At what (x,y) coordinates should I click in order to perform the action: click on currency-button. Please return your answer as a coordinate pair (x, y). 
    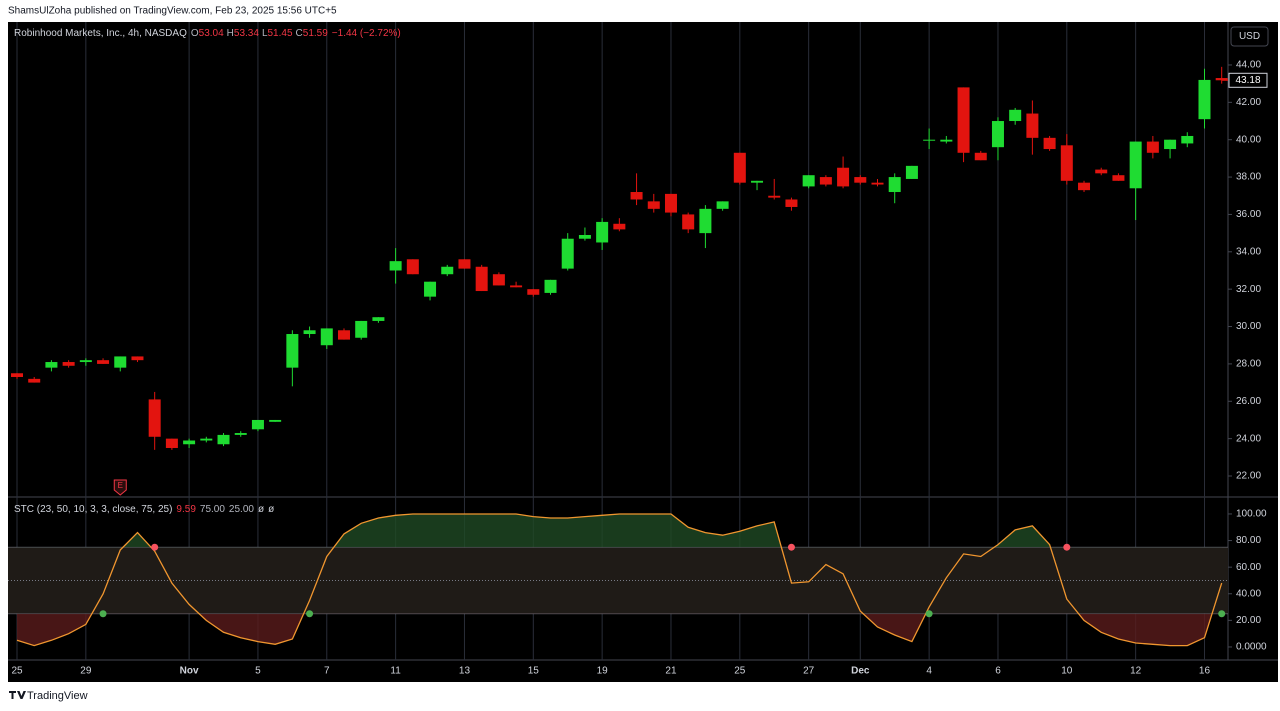
    Looking at the image, I should click on (1249, 36).